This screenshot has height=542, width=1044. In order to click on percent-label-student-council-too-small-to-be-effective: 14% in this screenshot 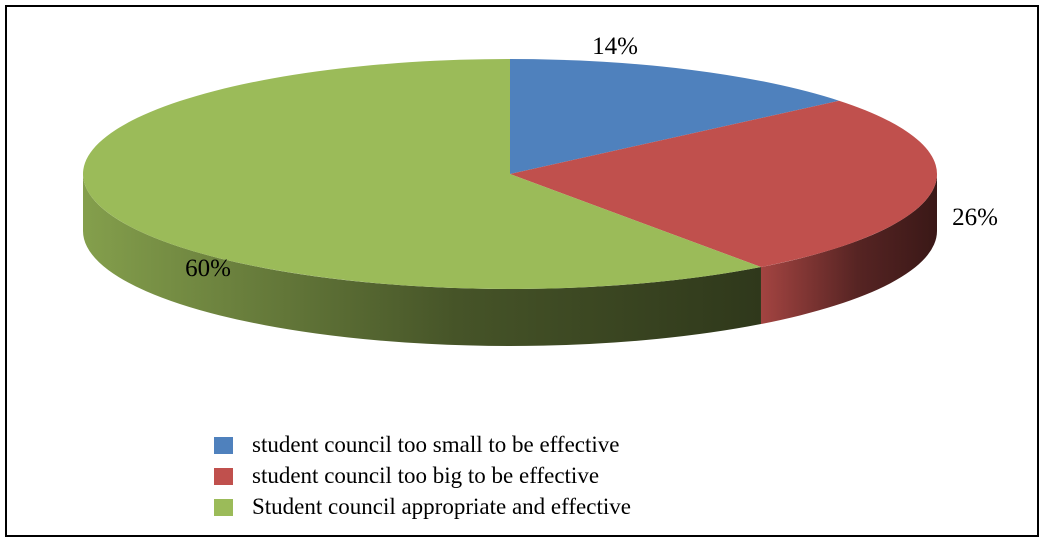, I will do `click(615, 46)`.